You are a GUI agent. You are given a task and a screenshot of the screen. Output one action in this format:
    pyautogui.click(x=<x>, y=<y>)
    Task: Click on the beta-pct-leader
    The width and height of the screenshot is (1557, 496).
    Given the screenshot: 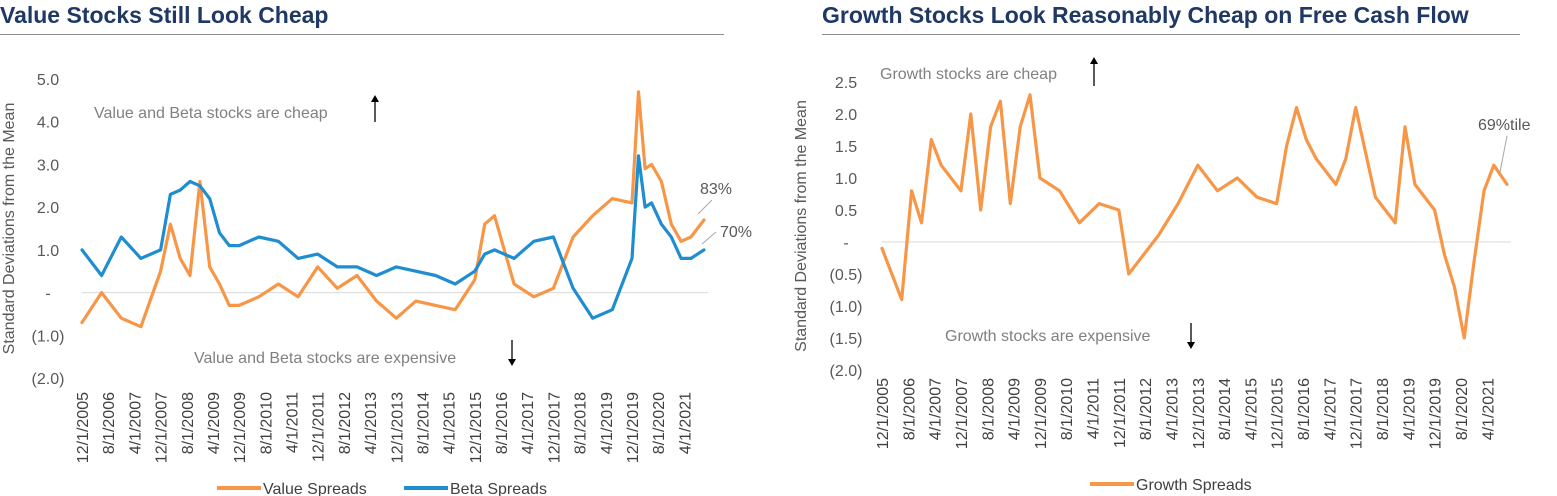 What is the action you would take?
    pyautogui.click(x=709, y=238)
    